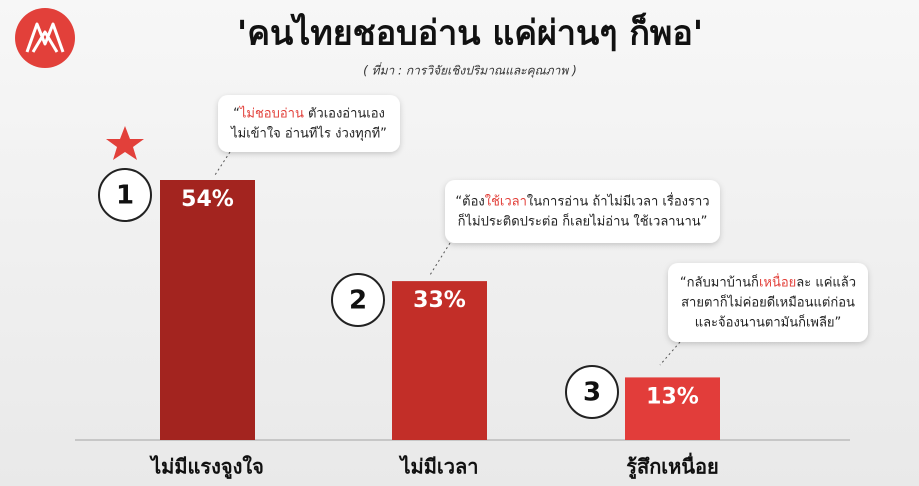 The image size is (919, 486). I want to click on chart-subtitle: ( ที่มา : การวิจัยเชิงปริมาณและคุณภาพ ), so click(470, 70).